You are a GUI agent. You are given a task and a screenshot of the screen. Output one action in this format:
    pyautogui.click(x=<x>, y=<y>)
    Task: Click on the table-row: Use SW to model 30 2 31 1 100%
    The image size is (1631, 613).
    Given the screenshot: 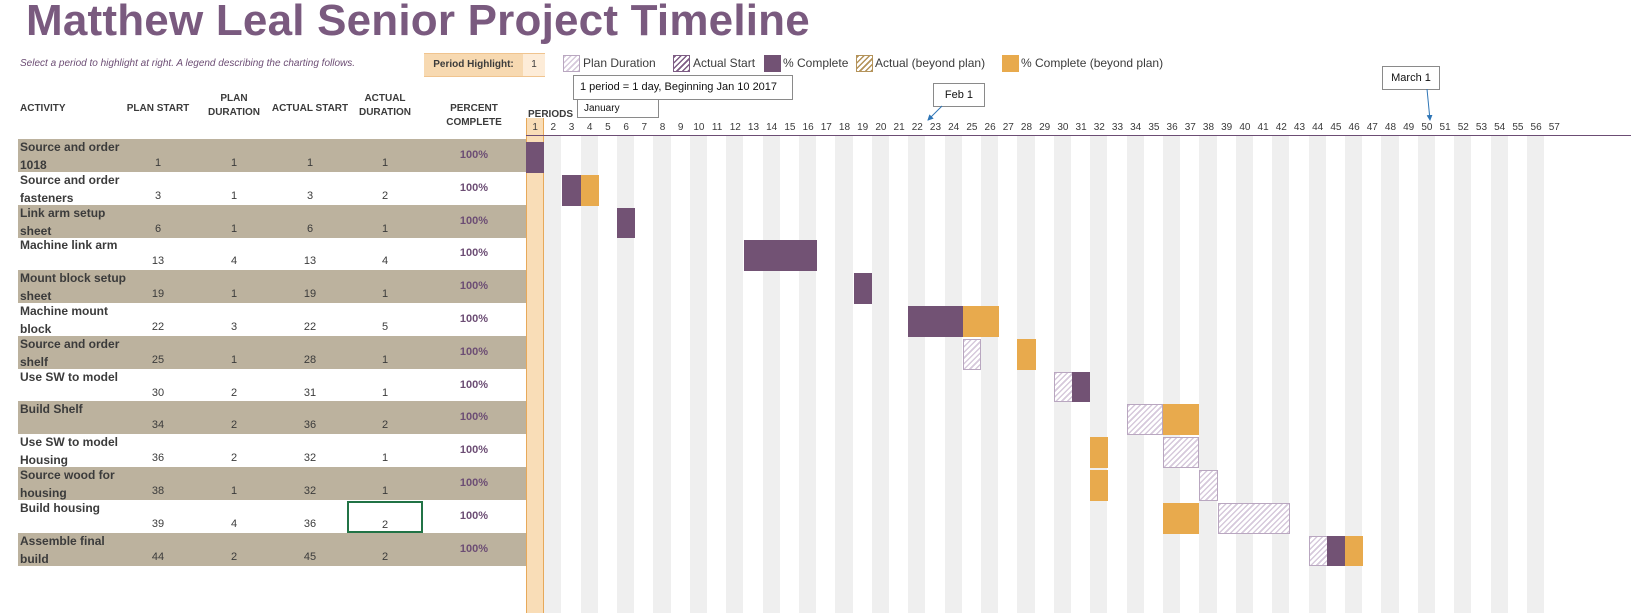 What is the action you would take?
    pyautogui.click(x=263, y=387)
    